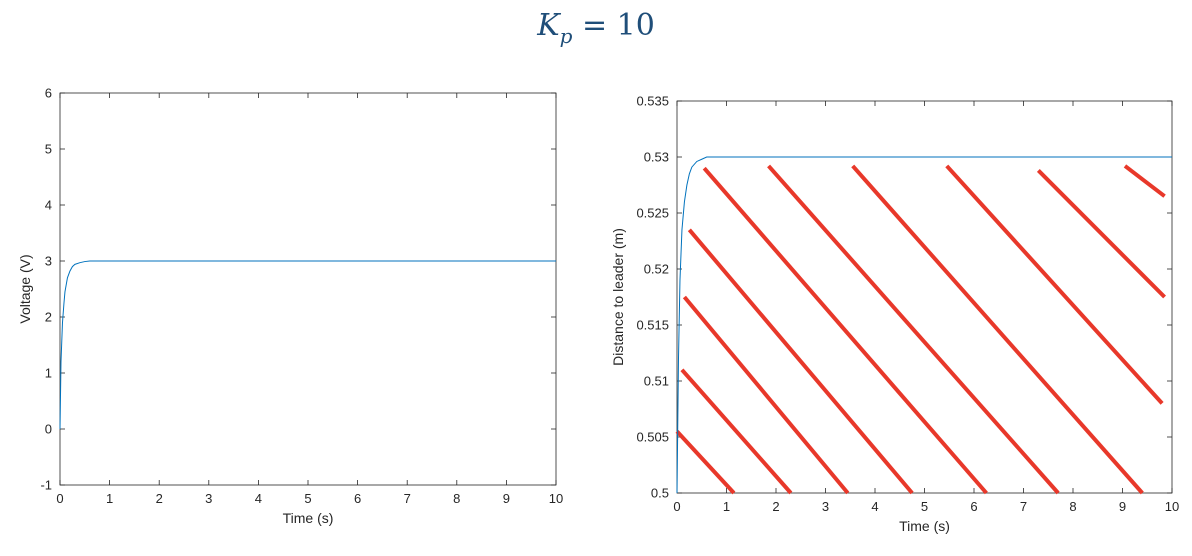  Describe the element at coordinates (307, 498) in the screenshot. I see `voltage-x-tick-label: 5` at that location.